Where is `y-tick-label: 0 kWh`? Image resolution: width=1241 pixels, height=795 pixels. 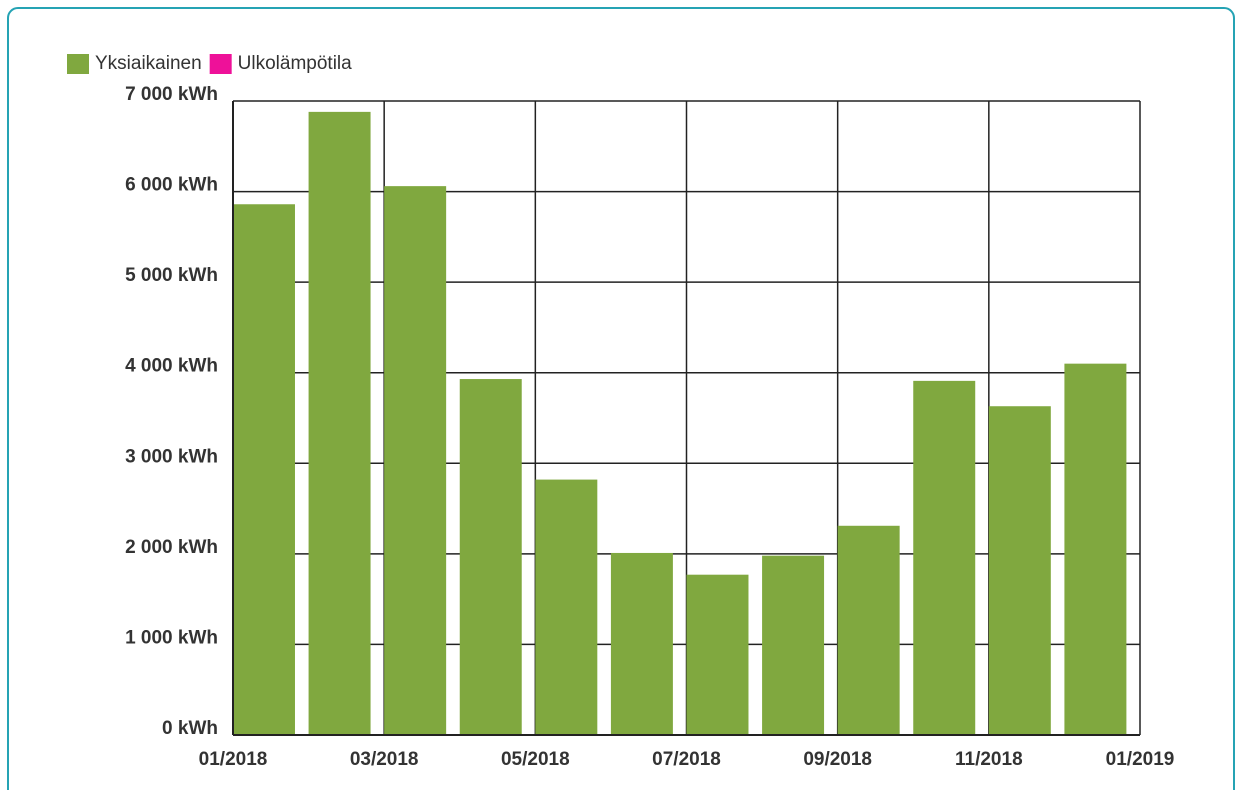 y-tick-label: 0 kWh is located at coordinates (190, 728).